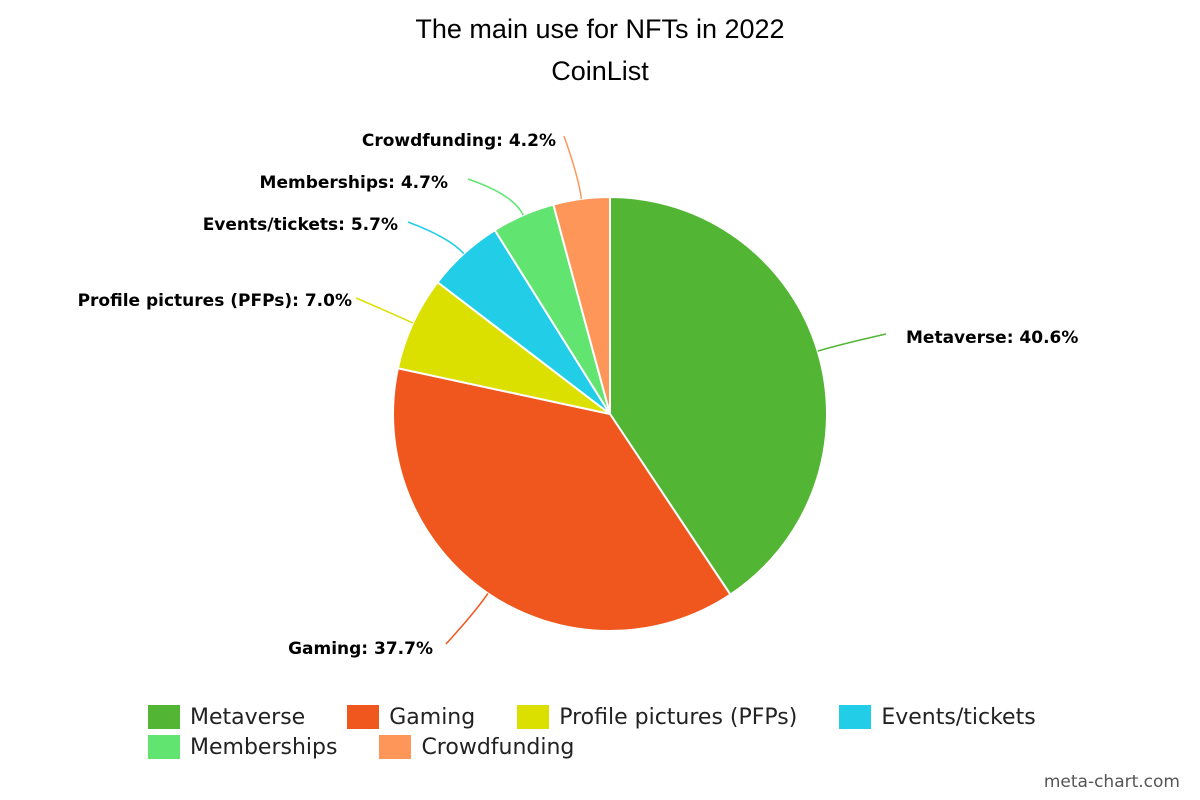  I want to click on legend-item-memberships: Memberships, so click(242, 747).